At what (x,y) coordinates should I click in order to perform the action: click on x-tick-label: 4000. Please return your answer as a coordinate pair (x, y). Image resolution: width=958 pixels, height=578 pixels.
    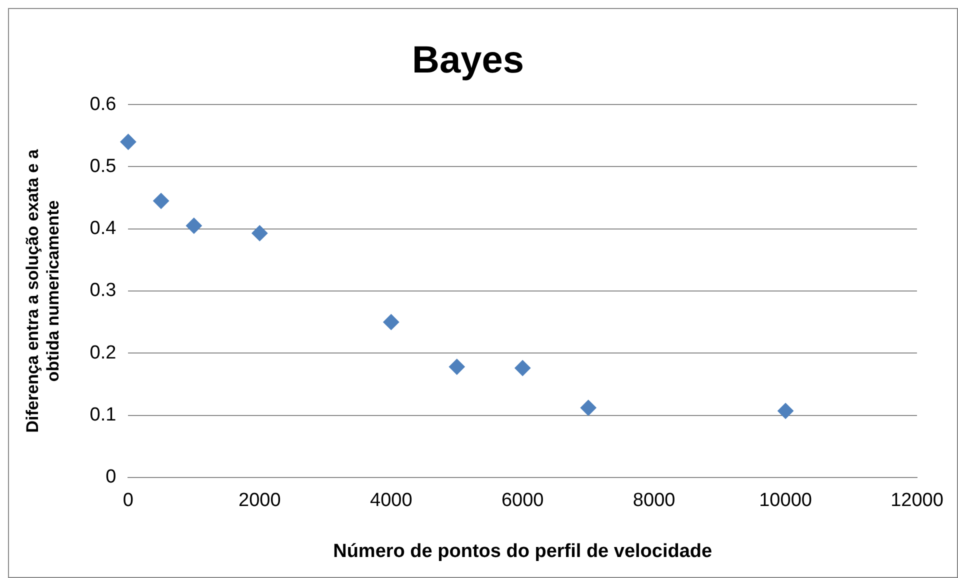
    Looking at the image, I should click on (391, 501).